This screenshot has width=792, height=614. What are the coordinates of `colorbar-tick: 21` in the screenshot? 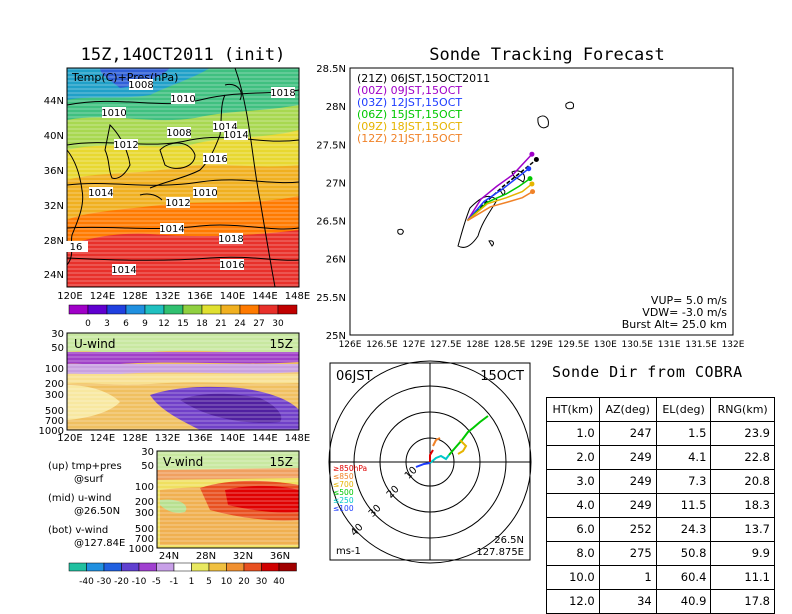 It's located at (220, 324).